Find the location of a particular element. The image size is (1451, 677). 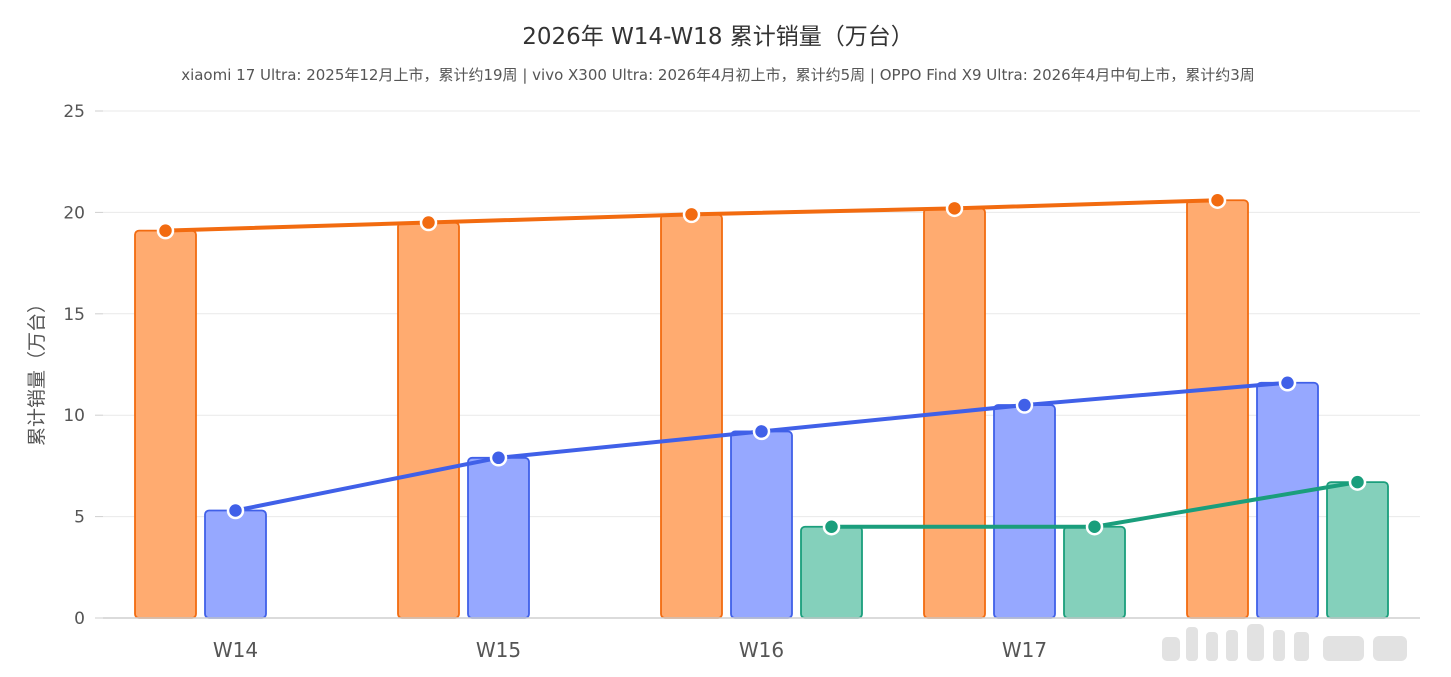

bar-series-2-w18 is located at coordinates (1287, 500).